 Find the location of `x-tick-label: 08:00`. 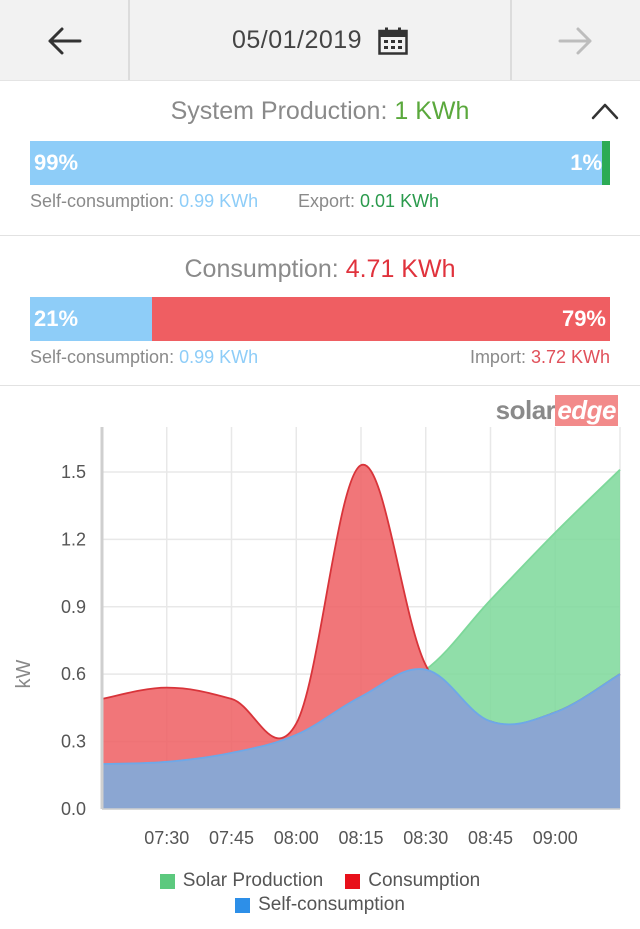

x-tick-label: 08:00 is located at coordinates (296, 838).